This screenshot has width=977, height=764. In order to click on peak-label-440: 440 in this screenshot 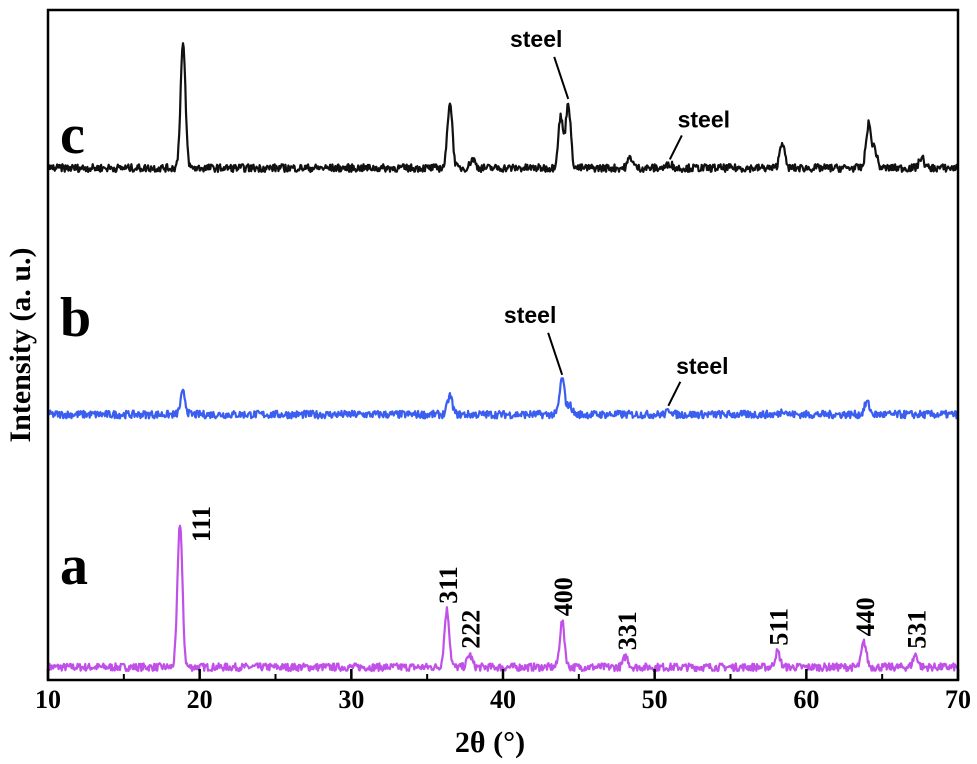, I will do `click(865, 616)`.